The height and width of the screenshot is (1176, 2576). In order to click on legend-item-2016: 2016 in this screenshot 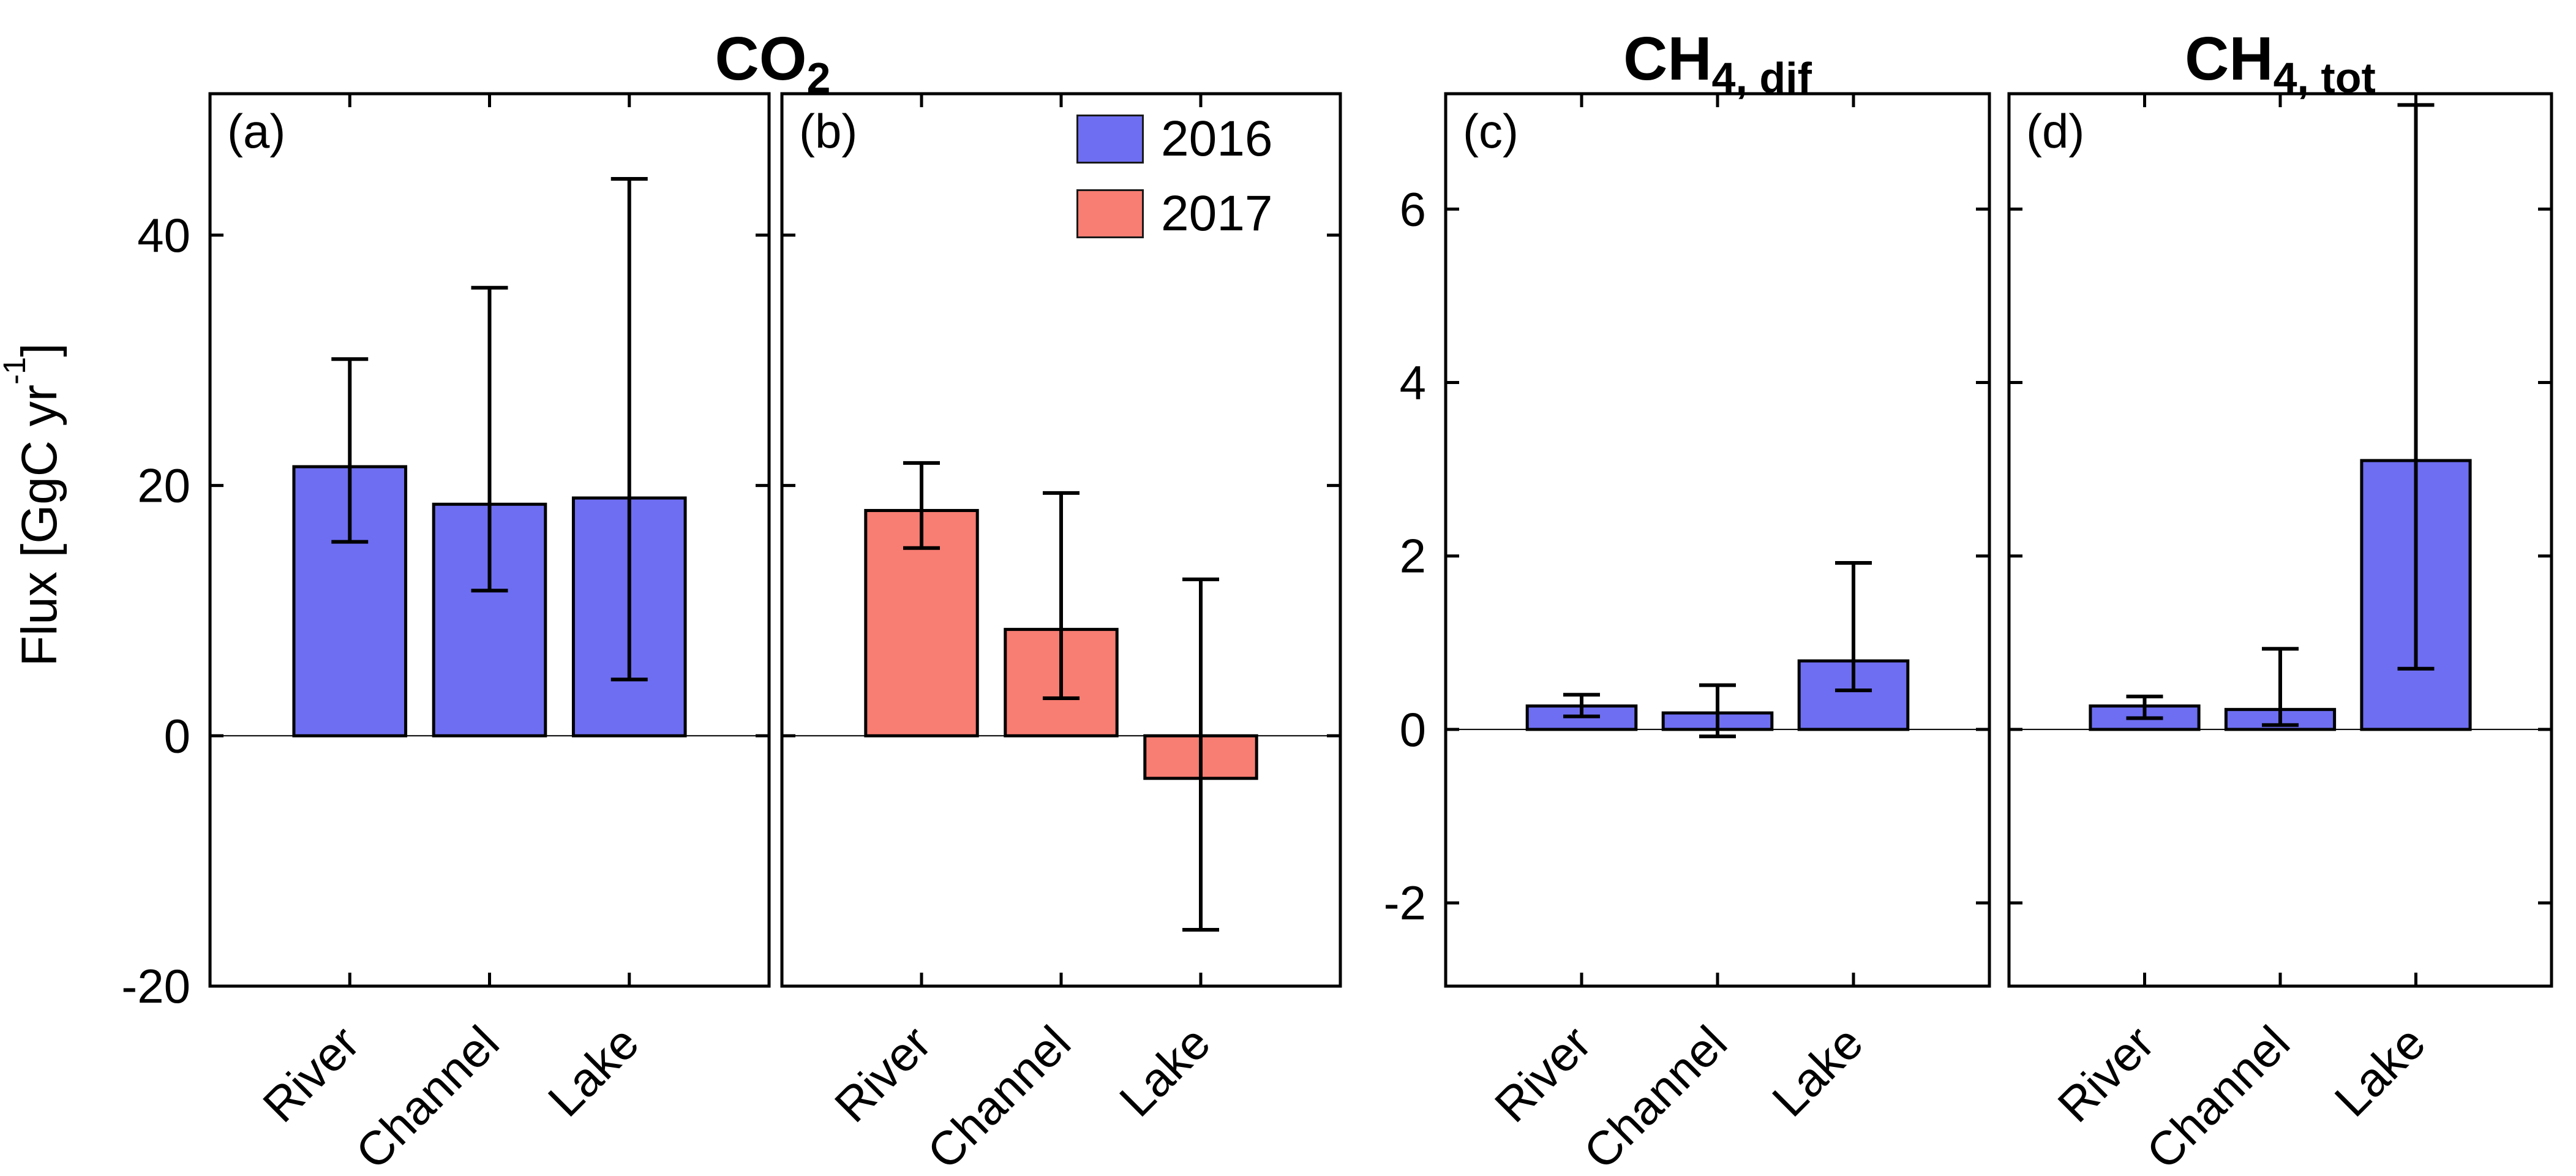, I will do `click(1174, 139)`.